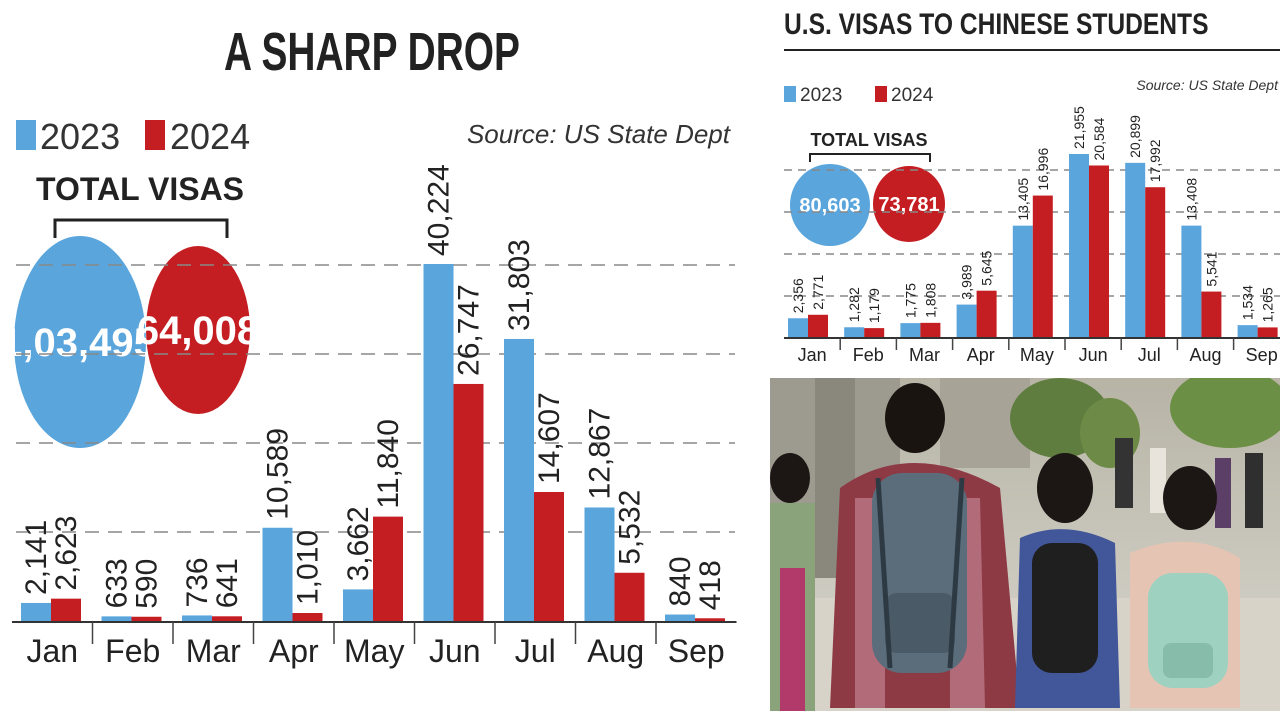 The image size is (1280, 716). What do you see at coordinates (1043, 169) in the screenshot?
I see `data-label-2024-may: 16,996` at bounding box center [1043, 169].